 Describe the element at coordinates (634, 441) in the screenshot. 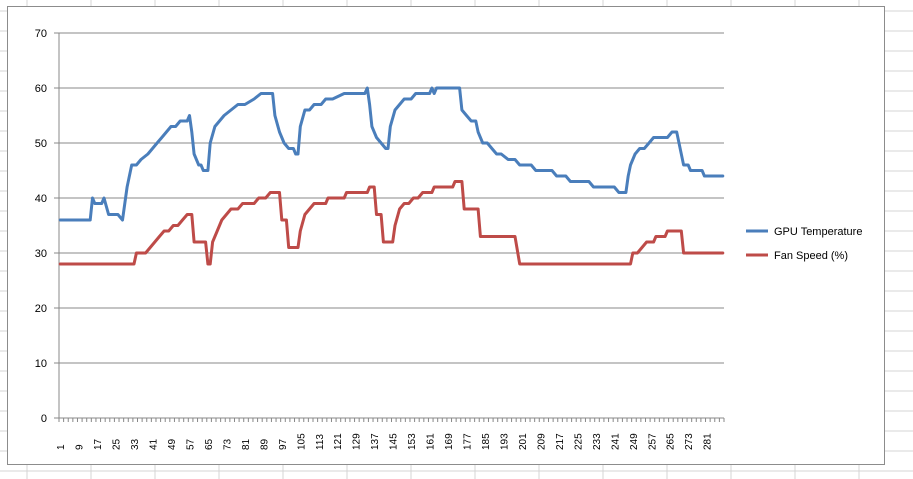

I see `x-tick-label: 249` at that location.